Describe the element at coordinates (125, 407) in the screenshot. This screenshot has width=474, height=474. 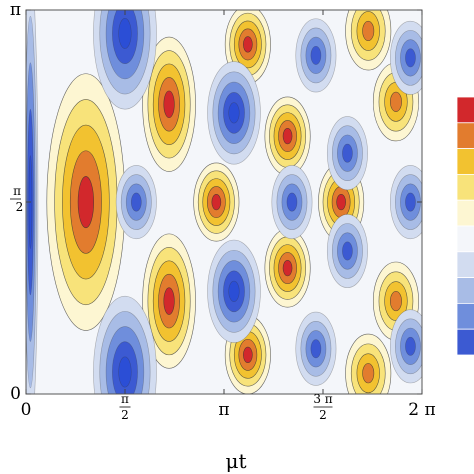
I see `x-tick-label-1: π2` at that location.